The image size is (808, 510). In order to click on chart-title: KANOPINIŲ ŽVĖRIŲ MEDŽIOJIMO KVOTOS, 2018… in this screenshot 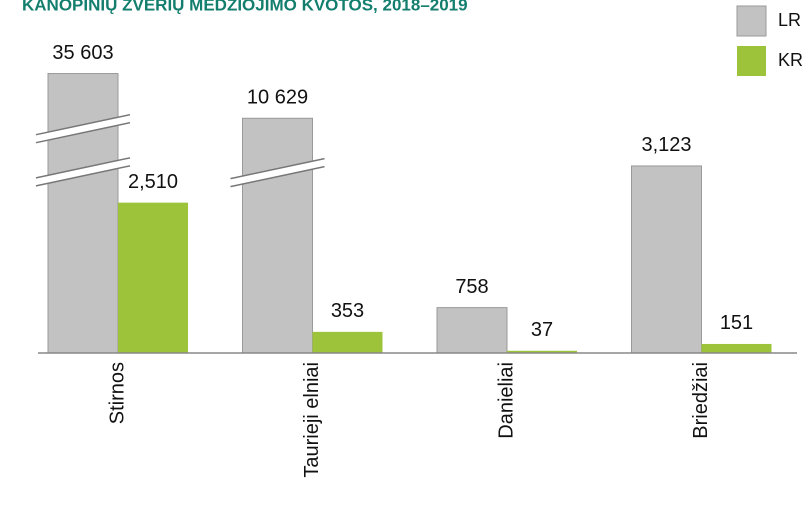, I will do `click(245, 7)`.